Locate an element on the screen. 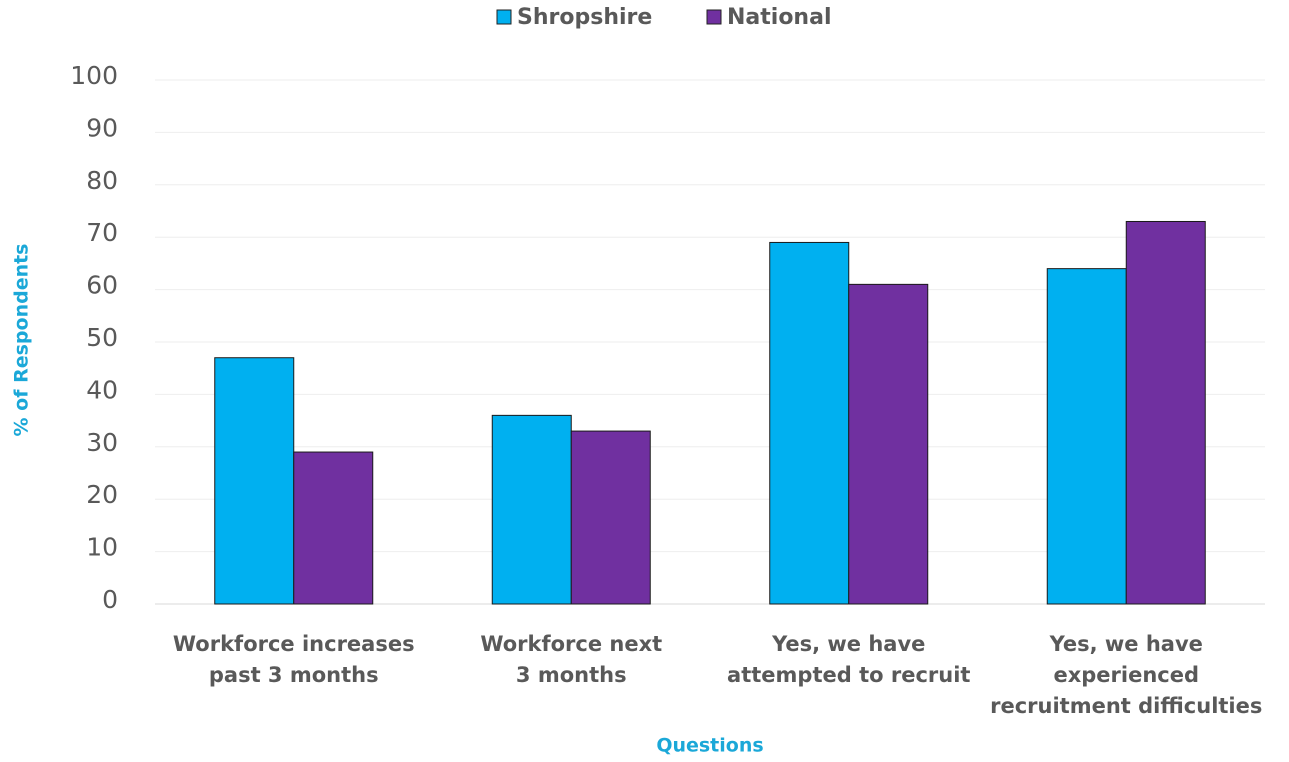 This screenshot has width=1289, height=762. y-tick-label: 100 is located at coordinates (94, 75).